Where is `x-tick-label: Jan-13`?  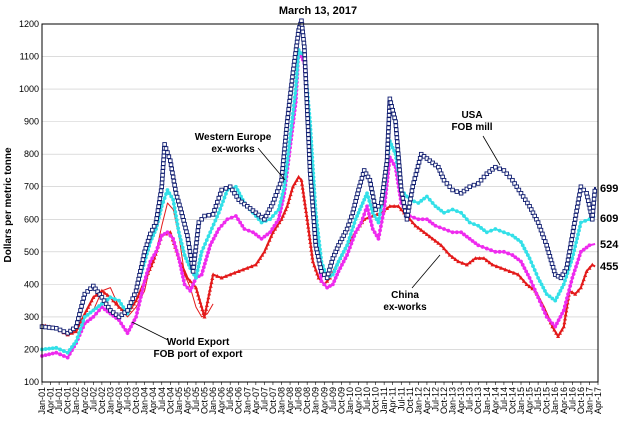 x-tick-label: Jan-13 is located at coordinates (453, 401).